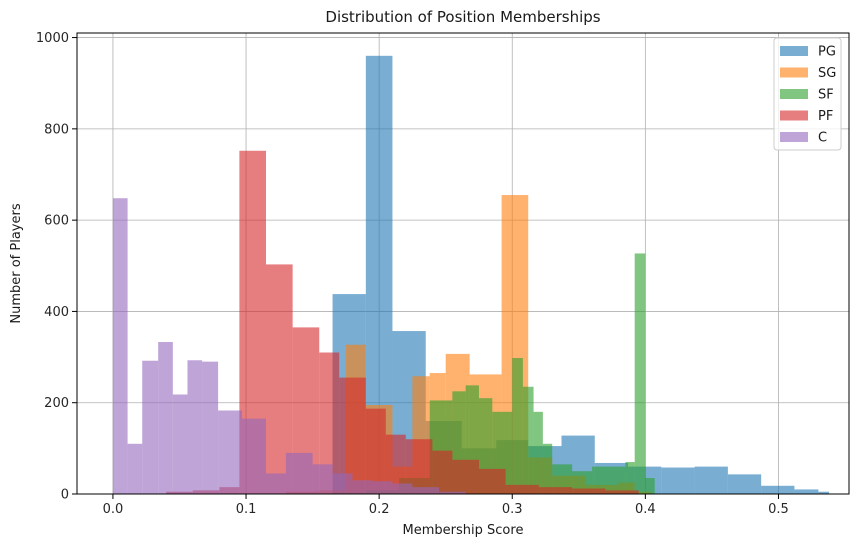  What do you see at coordinates (825, 116) in the screenshot?
I see `legend-label: PF` at bounding box center [825, 116].